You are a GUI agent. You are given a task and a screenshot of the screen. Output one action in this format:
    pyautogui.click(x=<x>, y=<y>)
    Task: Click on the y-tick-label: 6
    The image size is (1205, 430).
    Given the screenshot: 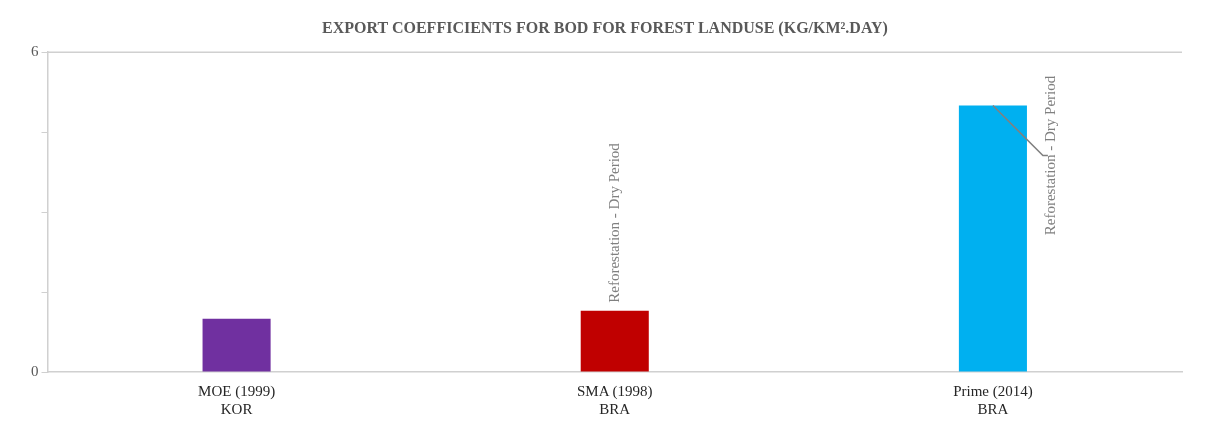 What is the action you would take?
    pyautogui.click(x=35, y=51)
    